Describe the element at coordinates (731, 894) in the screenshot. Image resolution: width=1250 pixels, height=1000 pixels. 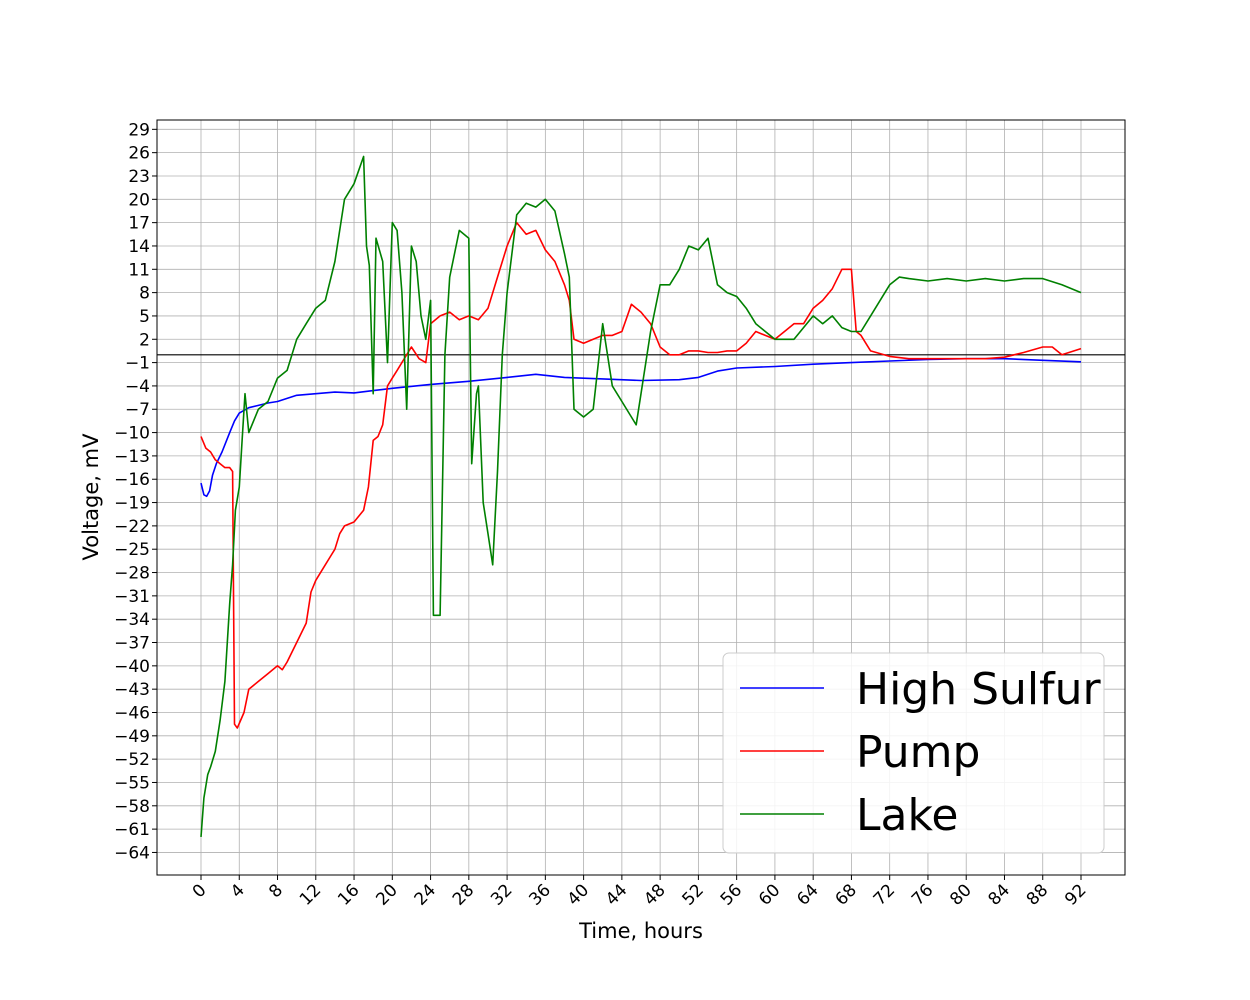
I see `x-tick-label: 56` at that location.